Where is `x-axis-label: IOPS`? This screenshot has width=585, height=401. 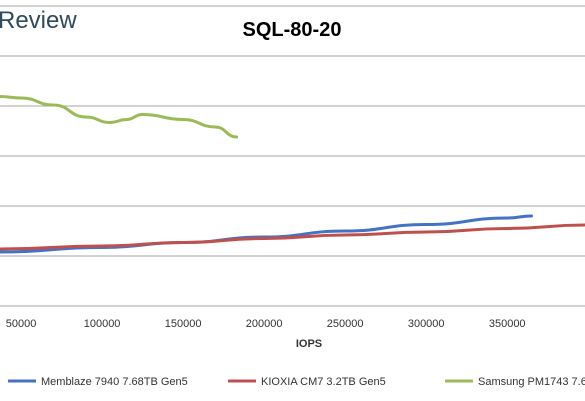 x-axis-label: IOPS is located at coordinates (309, 344).